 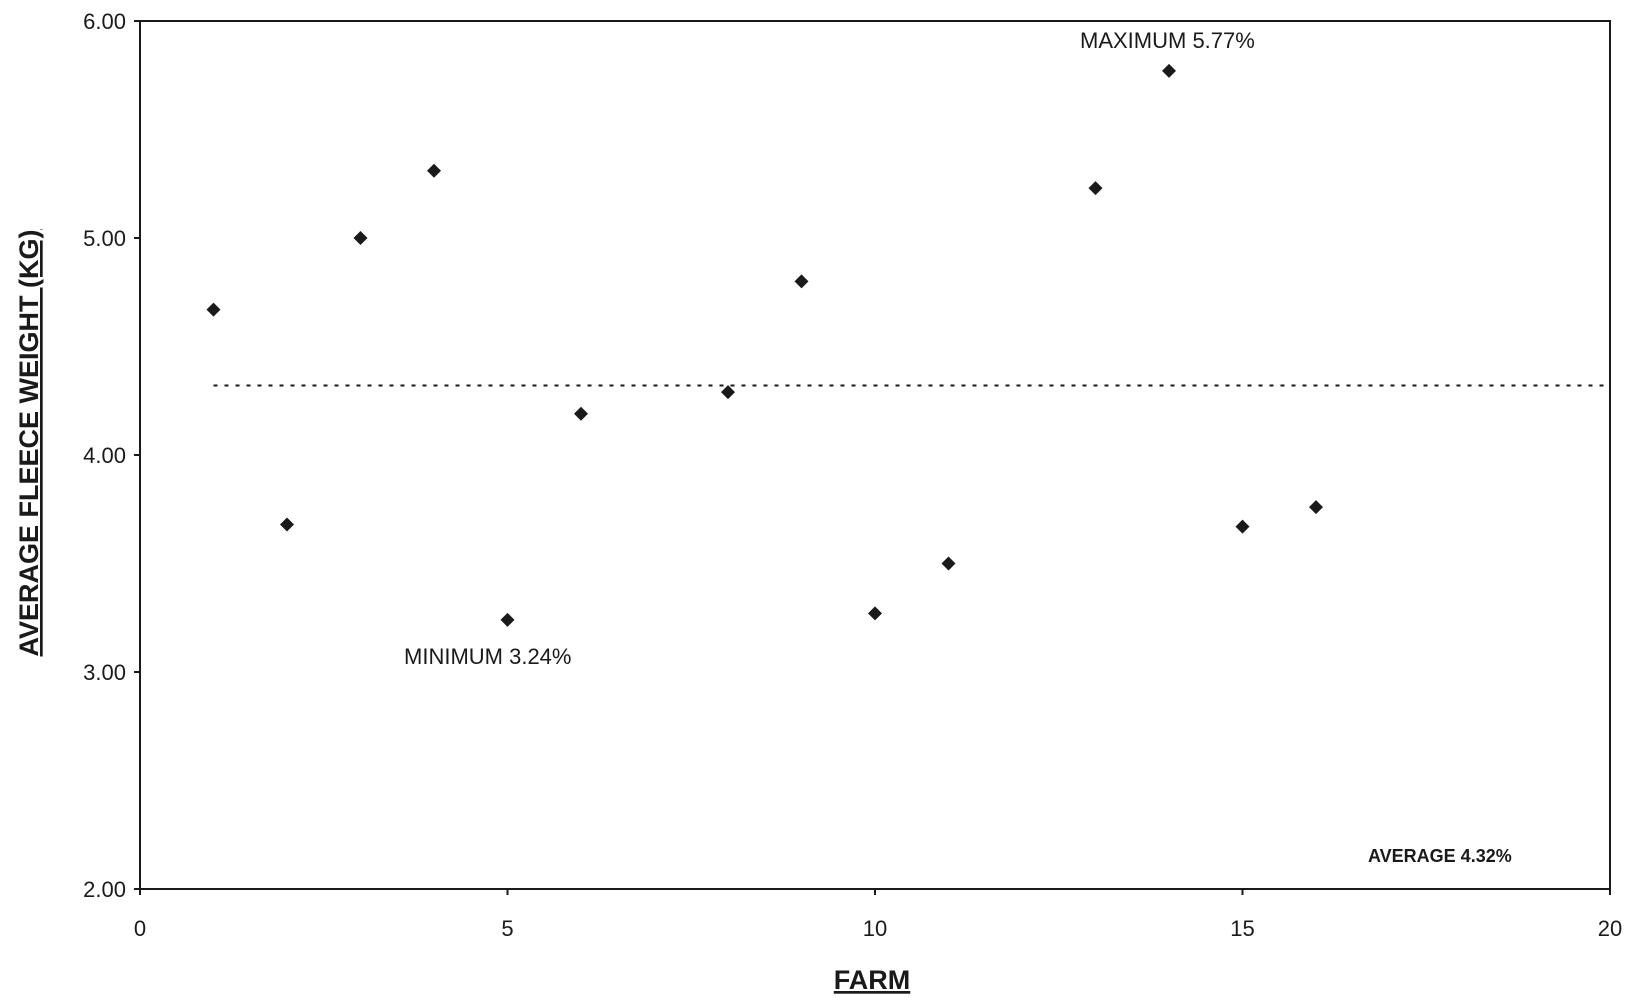 I want to click on x-axis-title: FARM, so click(x=872, y=980).